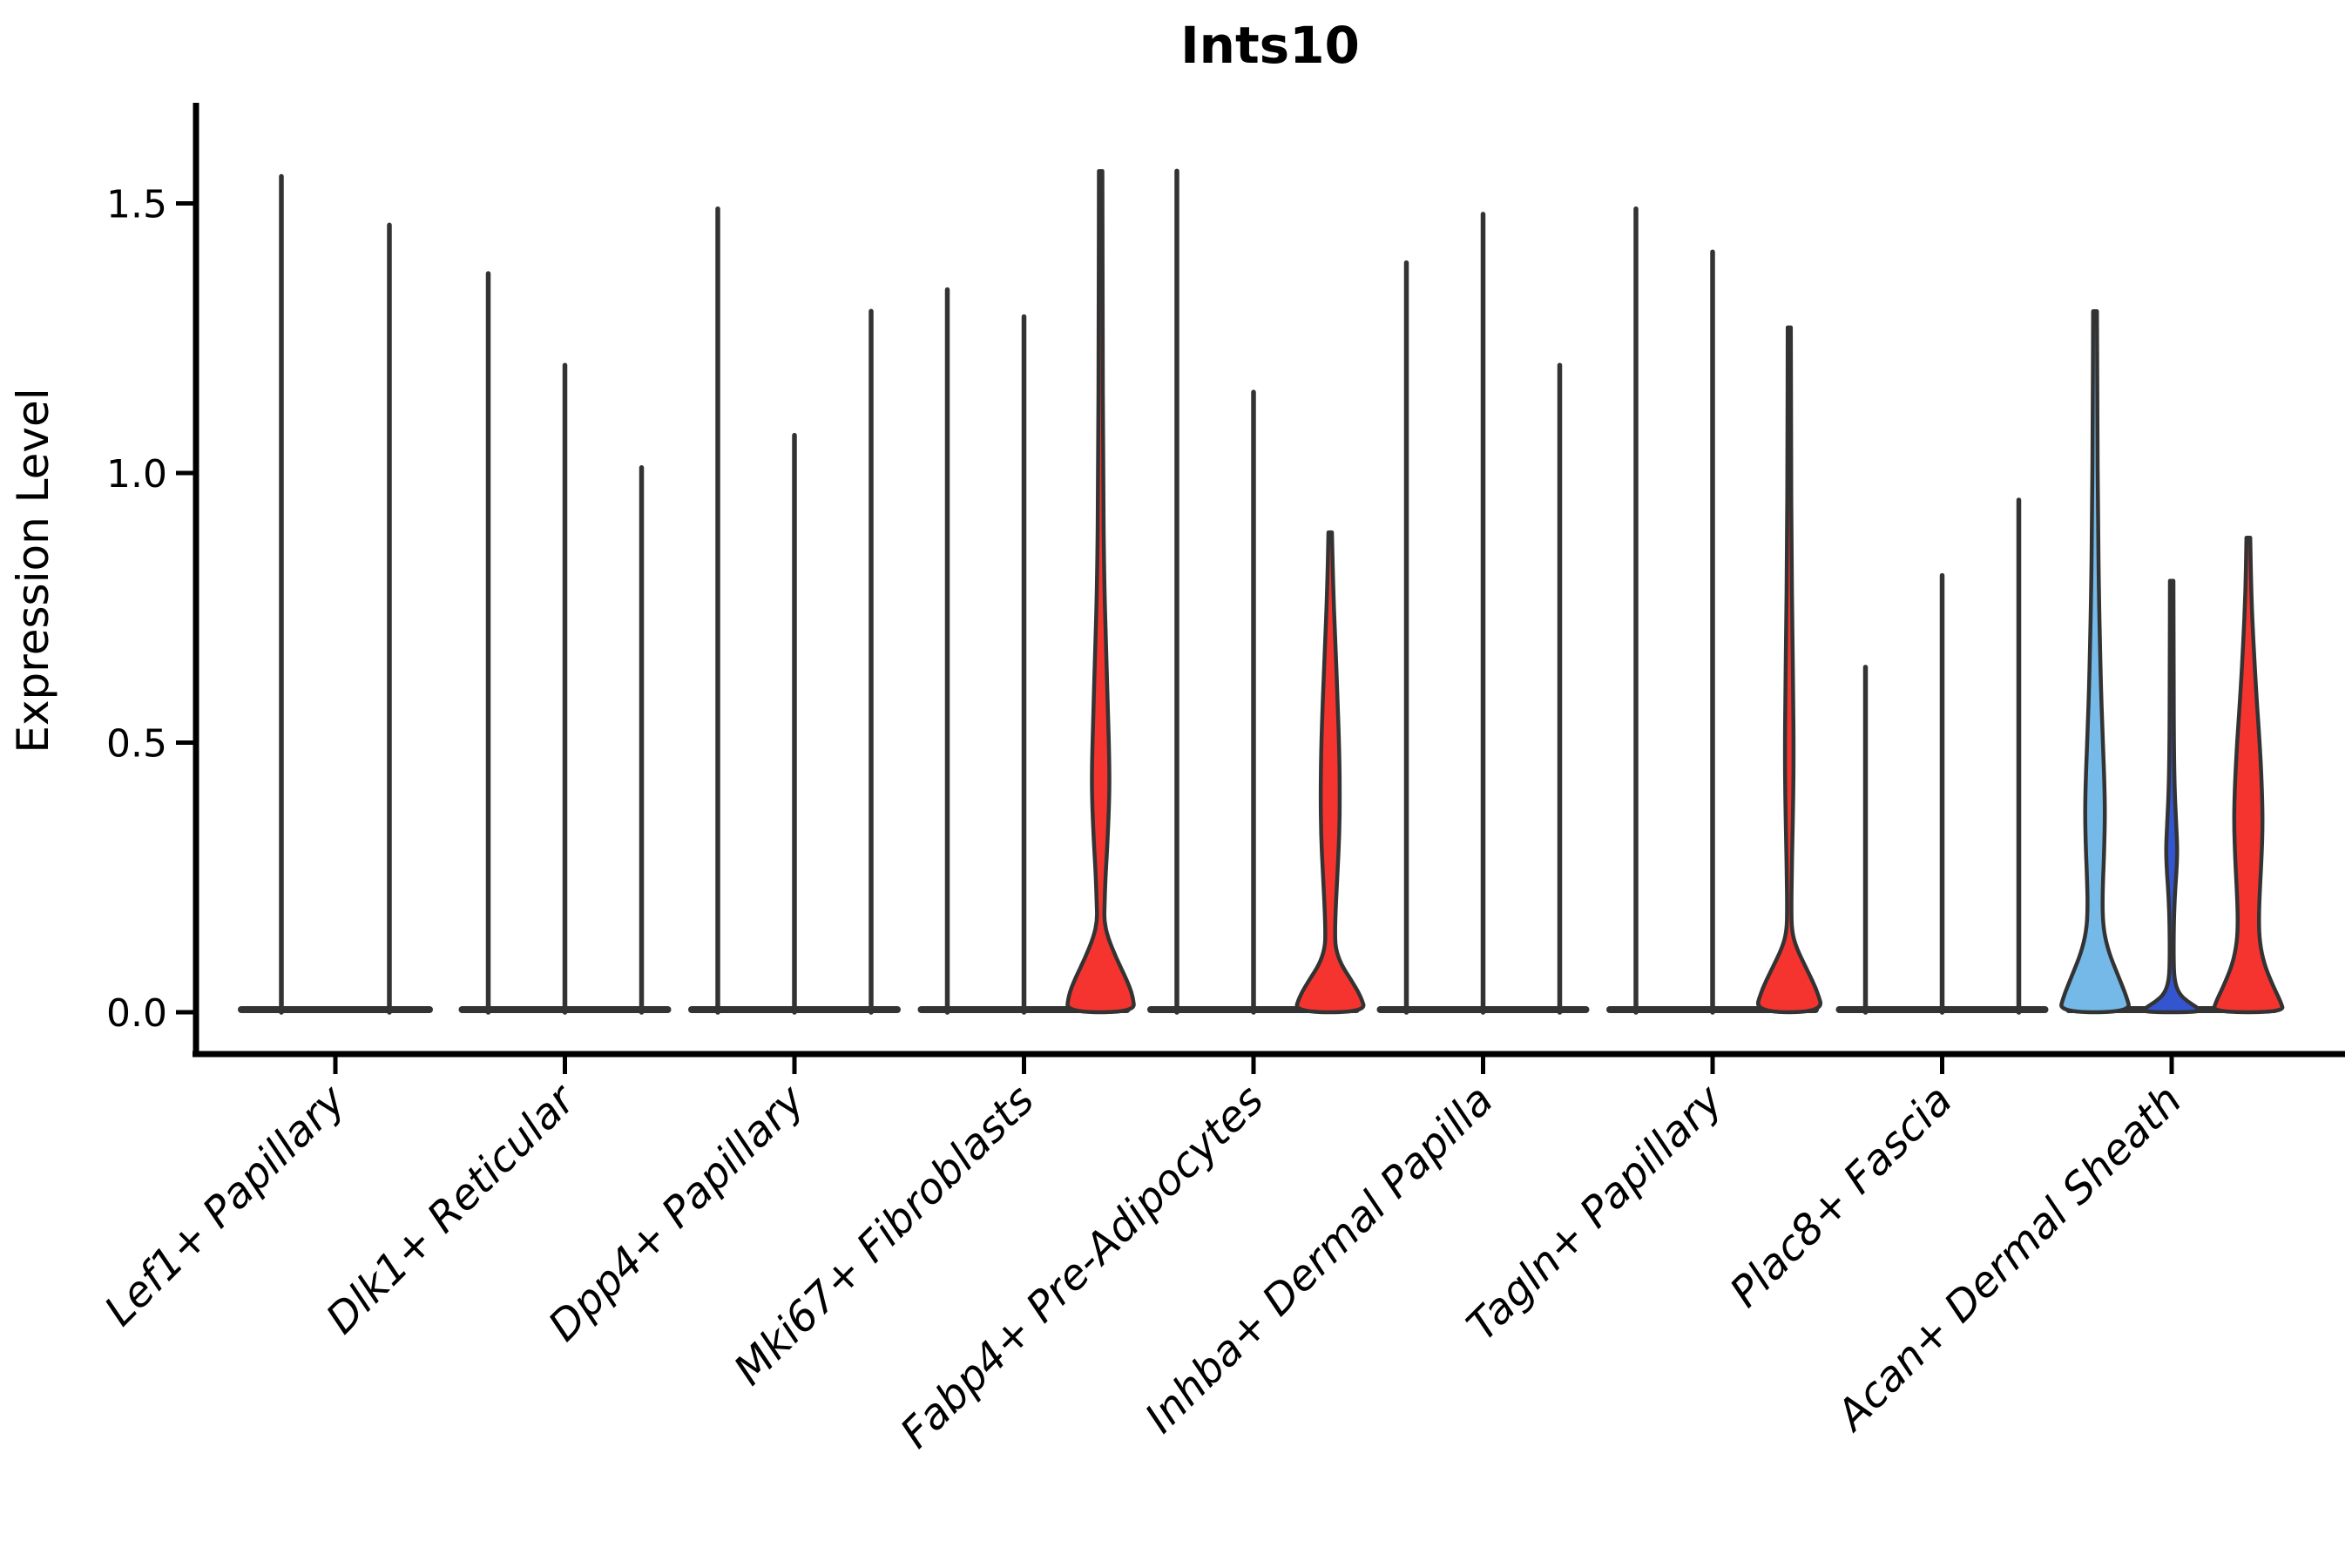  Describe the element at coordinates (2171, 796) in the screenshot. I see `violin-dark-blue` at that location.